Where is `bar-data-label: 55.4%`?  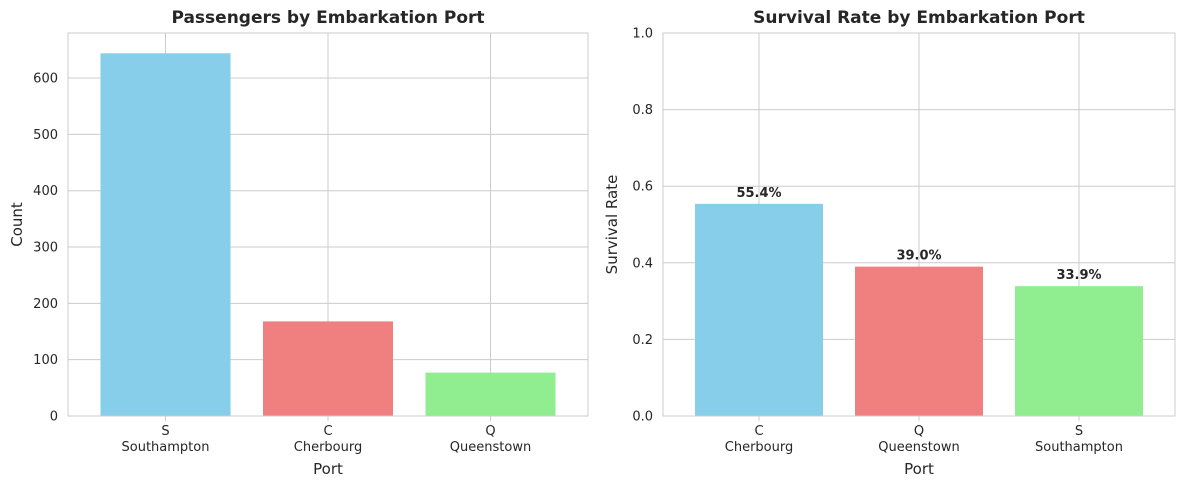 bar-data-label: 55.4% is located at coordinates (758, 193).